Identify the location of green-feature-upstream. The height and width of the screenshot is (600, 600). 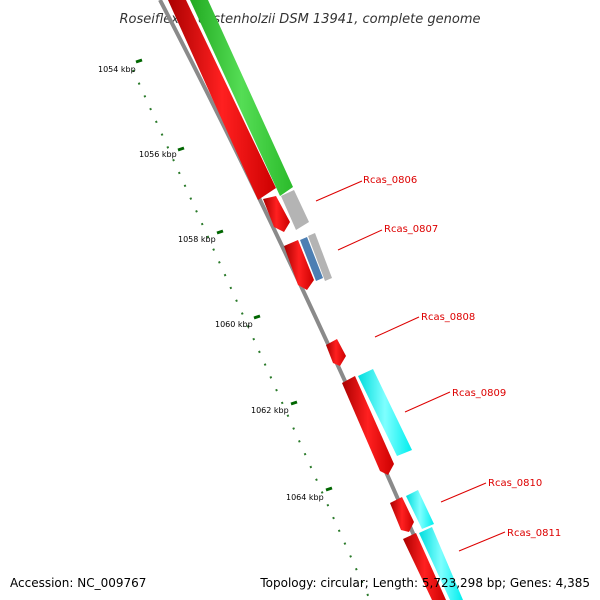
(241, 98).